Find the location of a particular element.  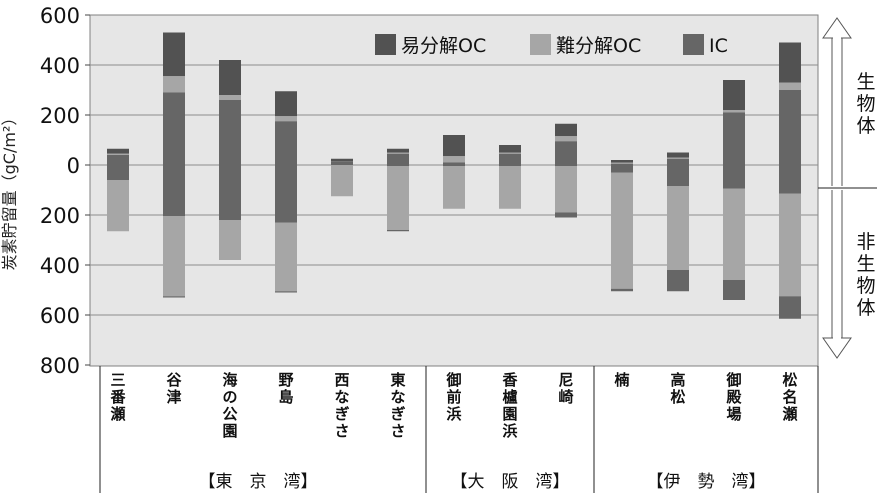

category-label: 谷津 is located at coordinates (174, 388).